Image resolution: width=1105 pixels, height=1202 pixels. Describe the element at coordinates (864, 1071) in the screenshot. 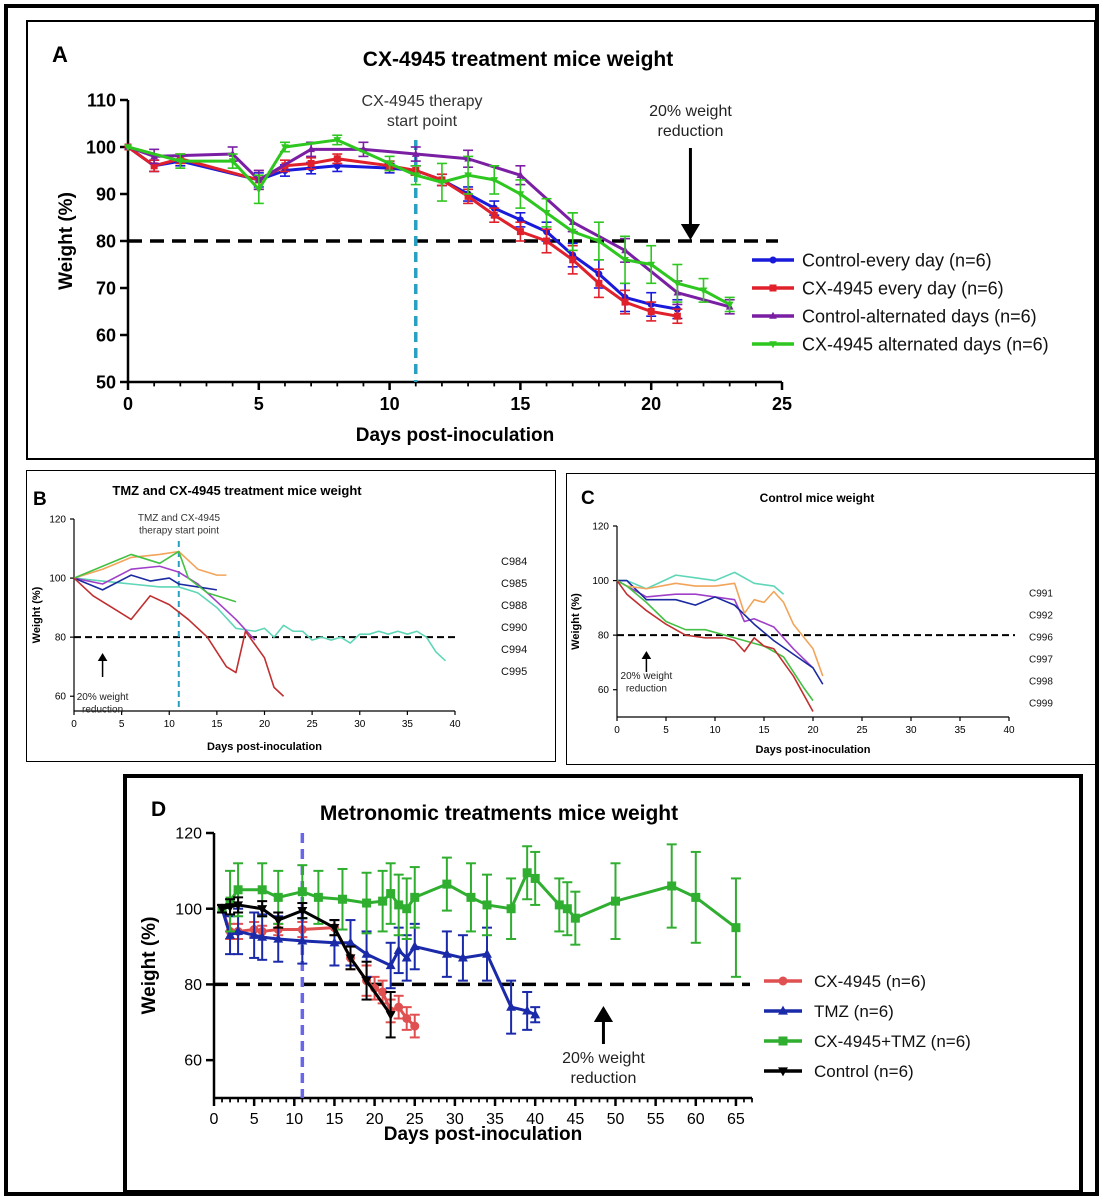

I see `legend-label: Control (n=6)` at that location.